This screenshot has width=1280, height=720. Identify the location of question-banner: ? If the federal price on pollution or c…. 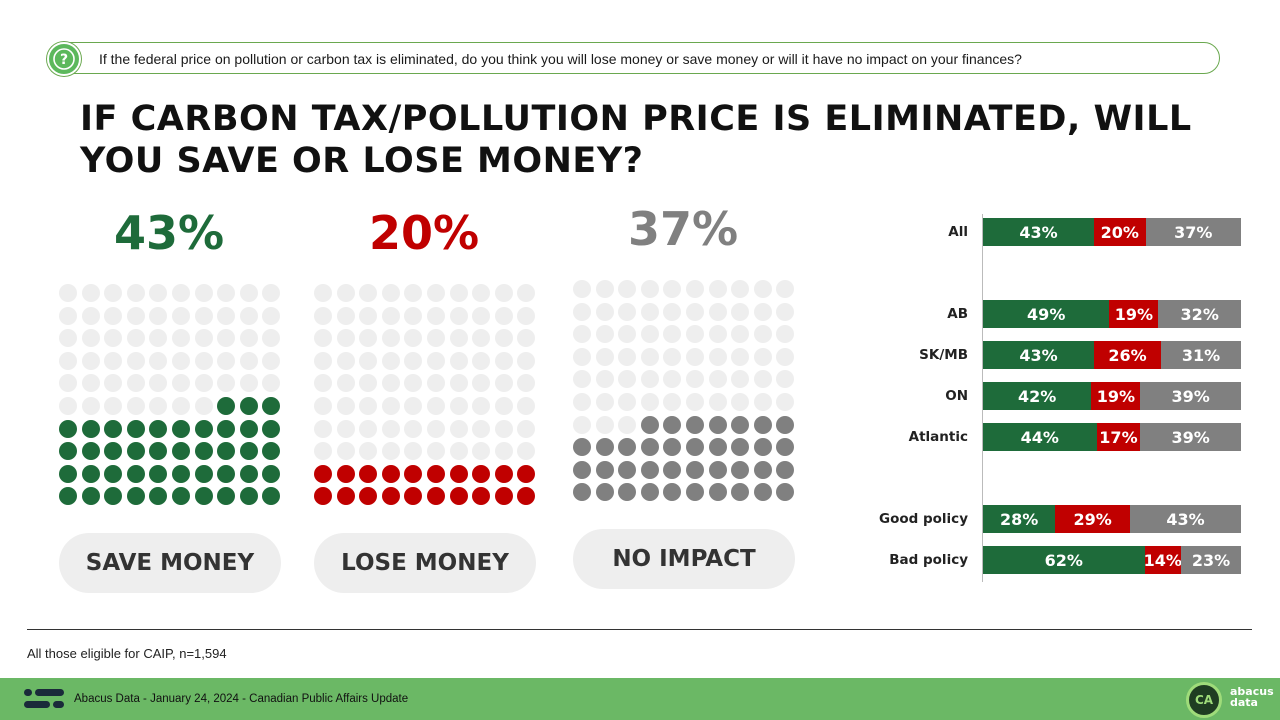
(633, 59).